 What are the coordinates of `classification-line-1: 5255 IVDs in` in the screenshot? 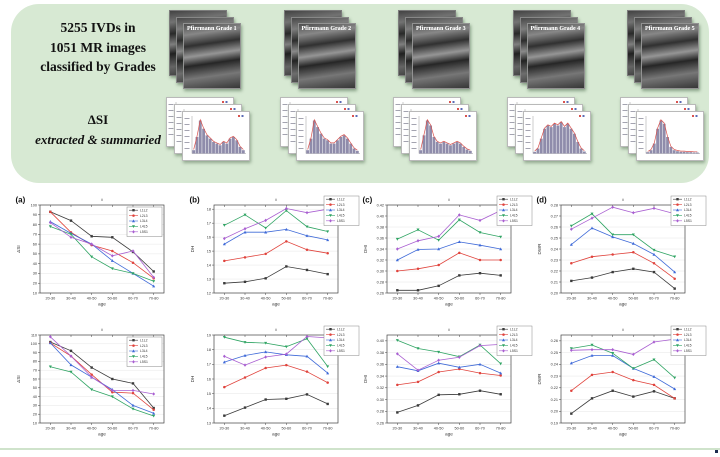 It's located at (98, 27).